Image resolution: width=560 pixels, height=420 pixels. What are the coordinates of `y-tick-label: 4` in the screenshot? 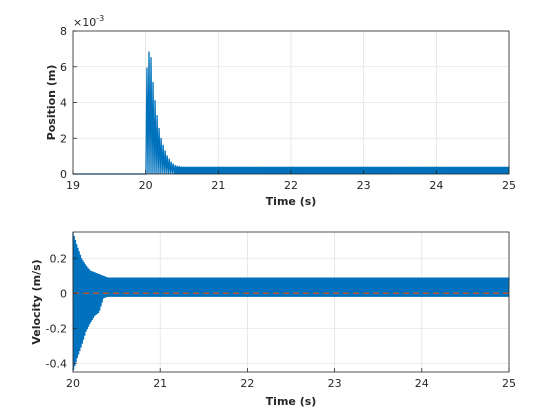 It's located at (63, 103).